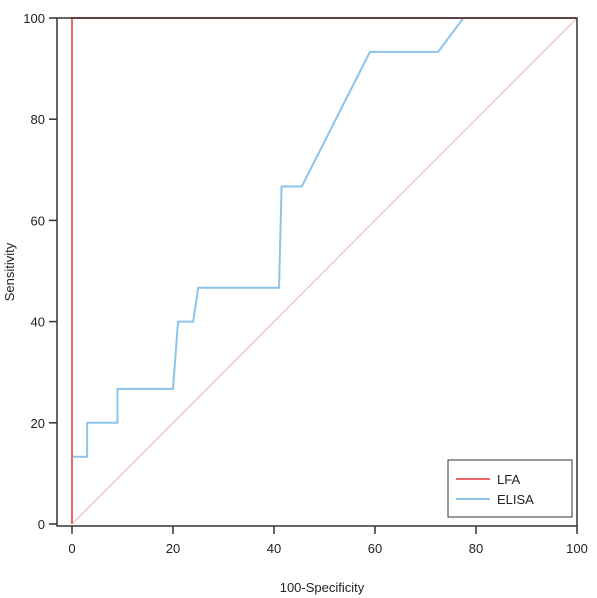  Describe the element at coordinates (274, 548) in the screenshot. I see `x-tick-label: 40` at that location.